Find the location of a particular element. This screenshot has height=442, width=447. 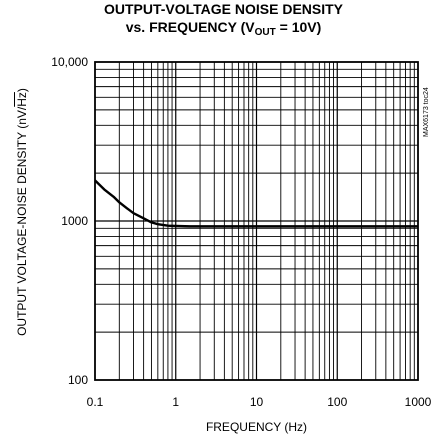

chart-title-line1: OUTPUT-VOLTAGE NOISE DENSITY is located at coordinates (223, 9).